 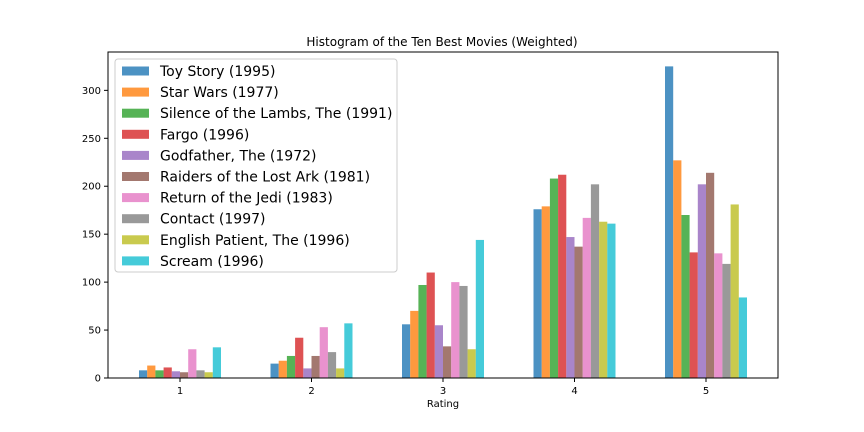 I want to click on legend-label-9: English Patient, The (1996), so click(x=255, y=241).